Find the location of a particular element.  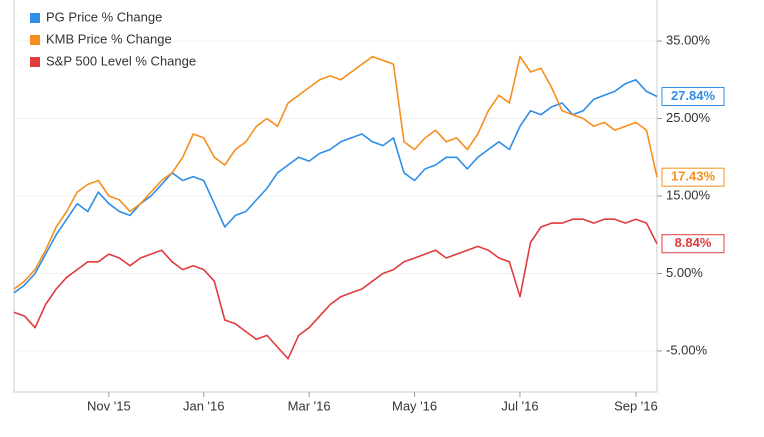

legend-label: KMB Price % Change is located at coordinates (109, 38).